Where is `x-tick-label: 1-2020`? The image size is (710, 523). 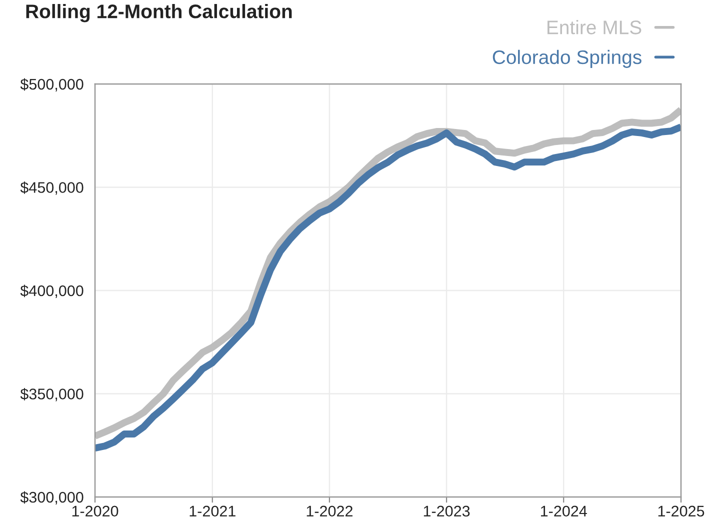 x-tick-label: 1-2020 is located at coordinates (95, 511).